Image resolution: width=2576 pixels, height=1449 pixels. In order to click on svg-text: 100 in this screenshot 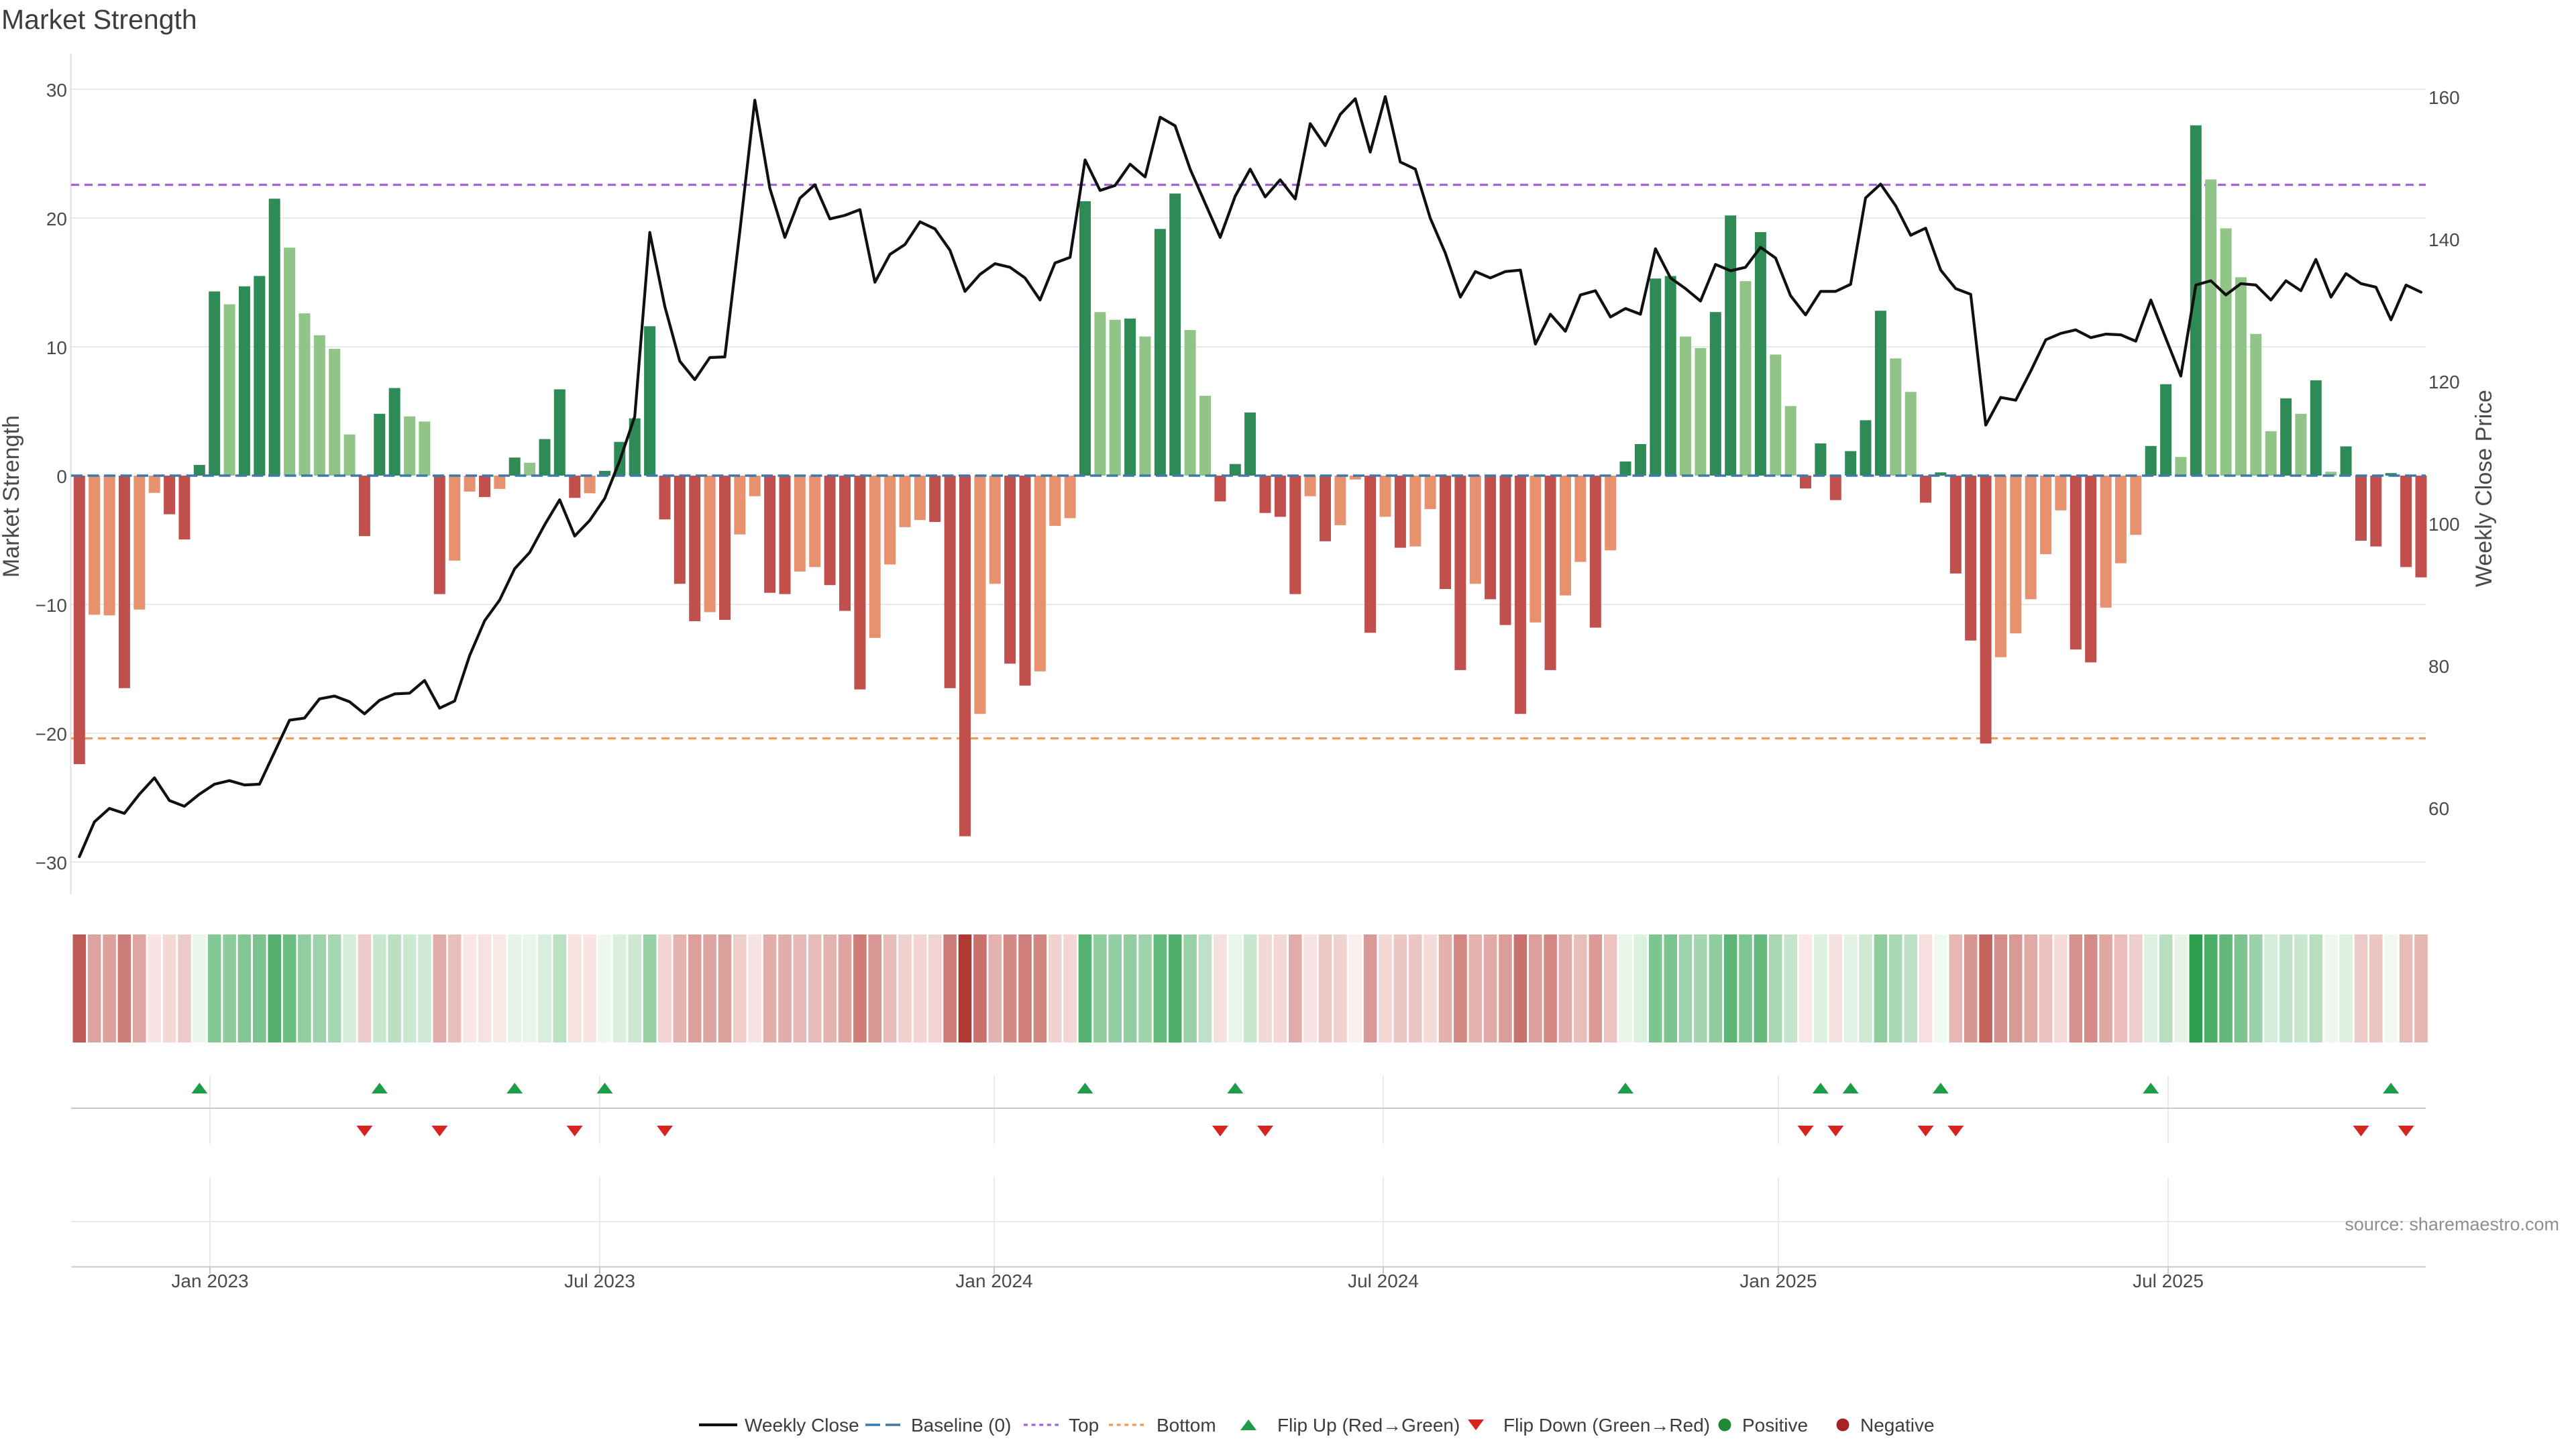, I will do `click(2444, 524)`.